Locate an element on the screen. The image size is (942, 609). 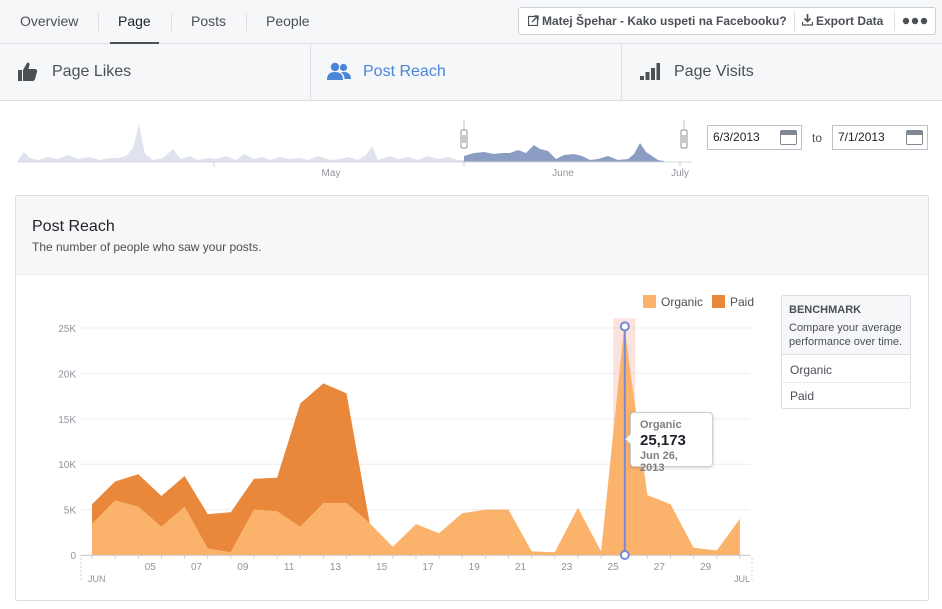
metric-tabs: Page Likes Post Reach Page Visits is located at coordinates (471, 72).